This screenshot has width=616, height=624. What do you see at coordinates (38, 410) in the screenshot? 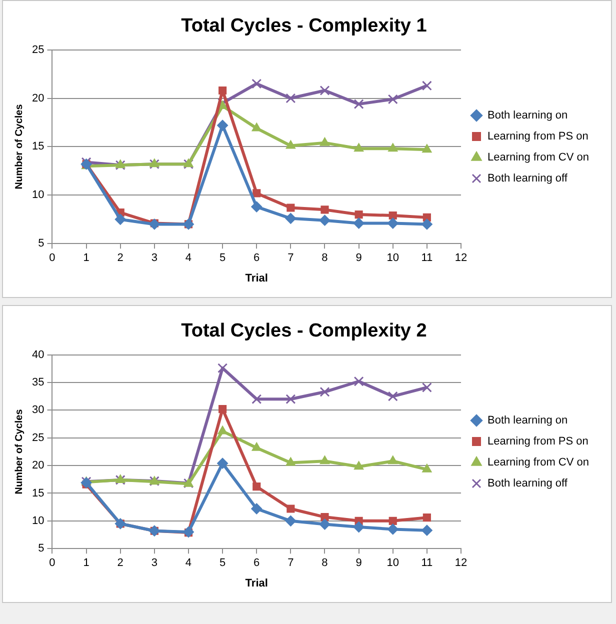
I see `y-tick-label: 30` at bounding box center [38, 410].